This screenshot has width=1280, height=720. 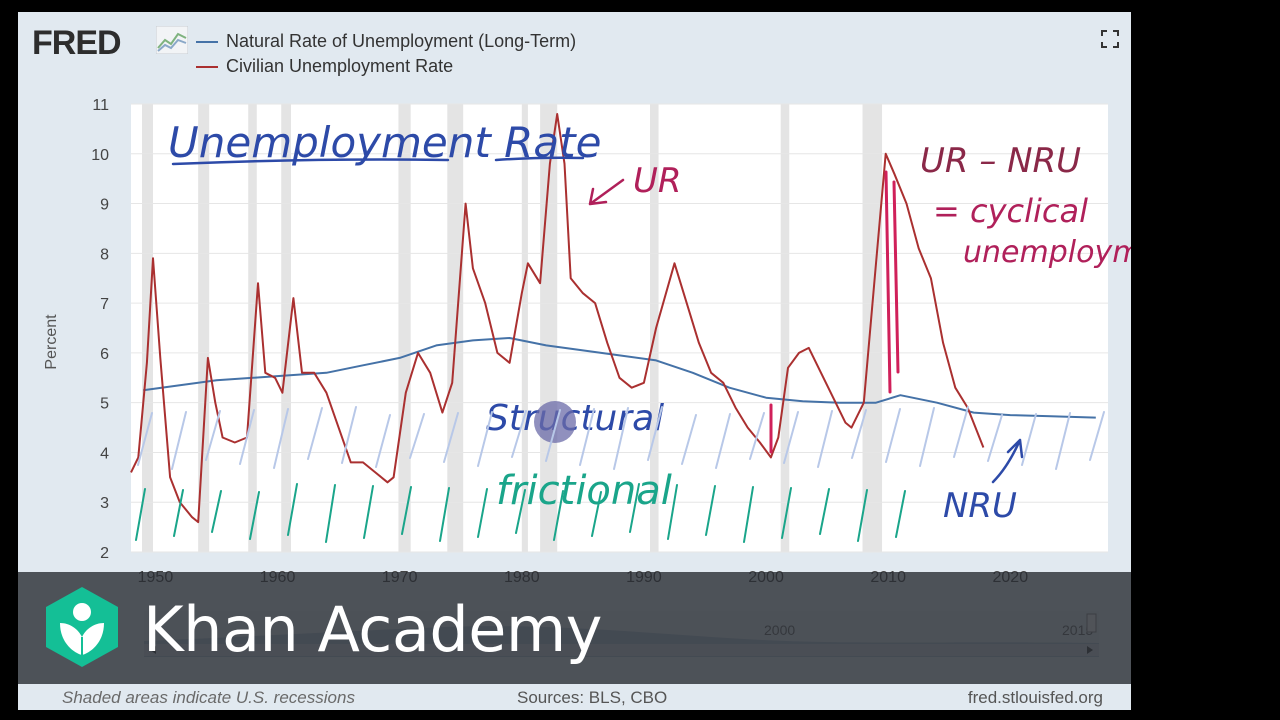 I want to click on annotation-nru-arrow, so click(x=1007, y=461).